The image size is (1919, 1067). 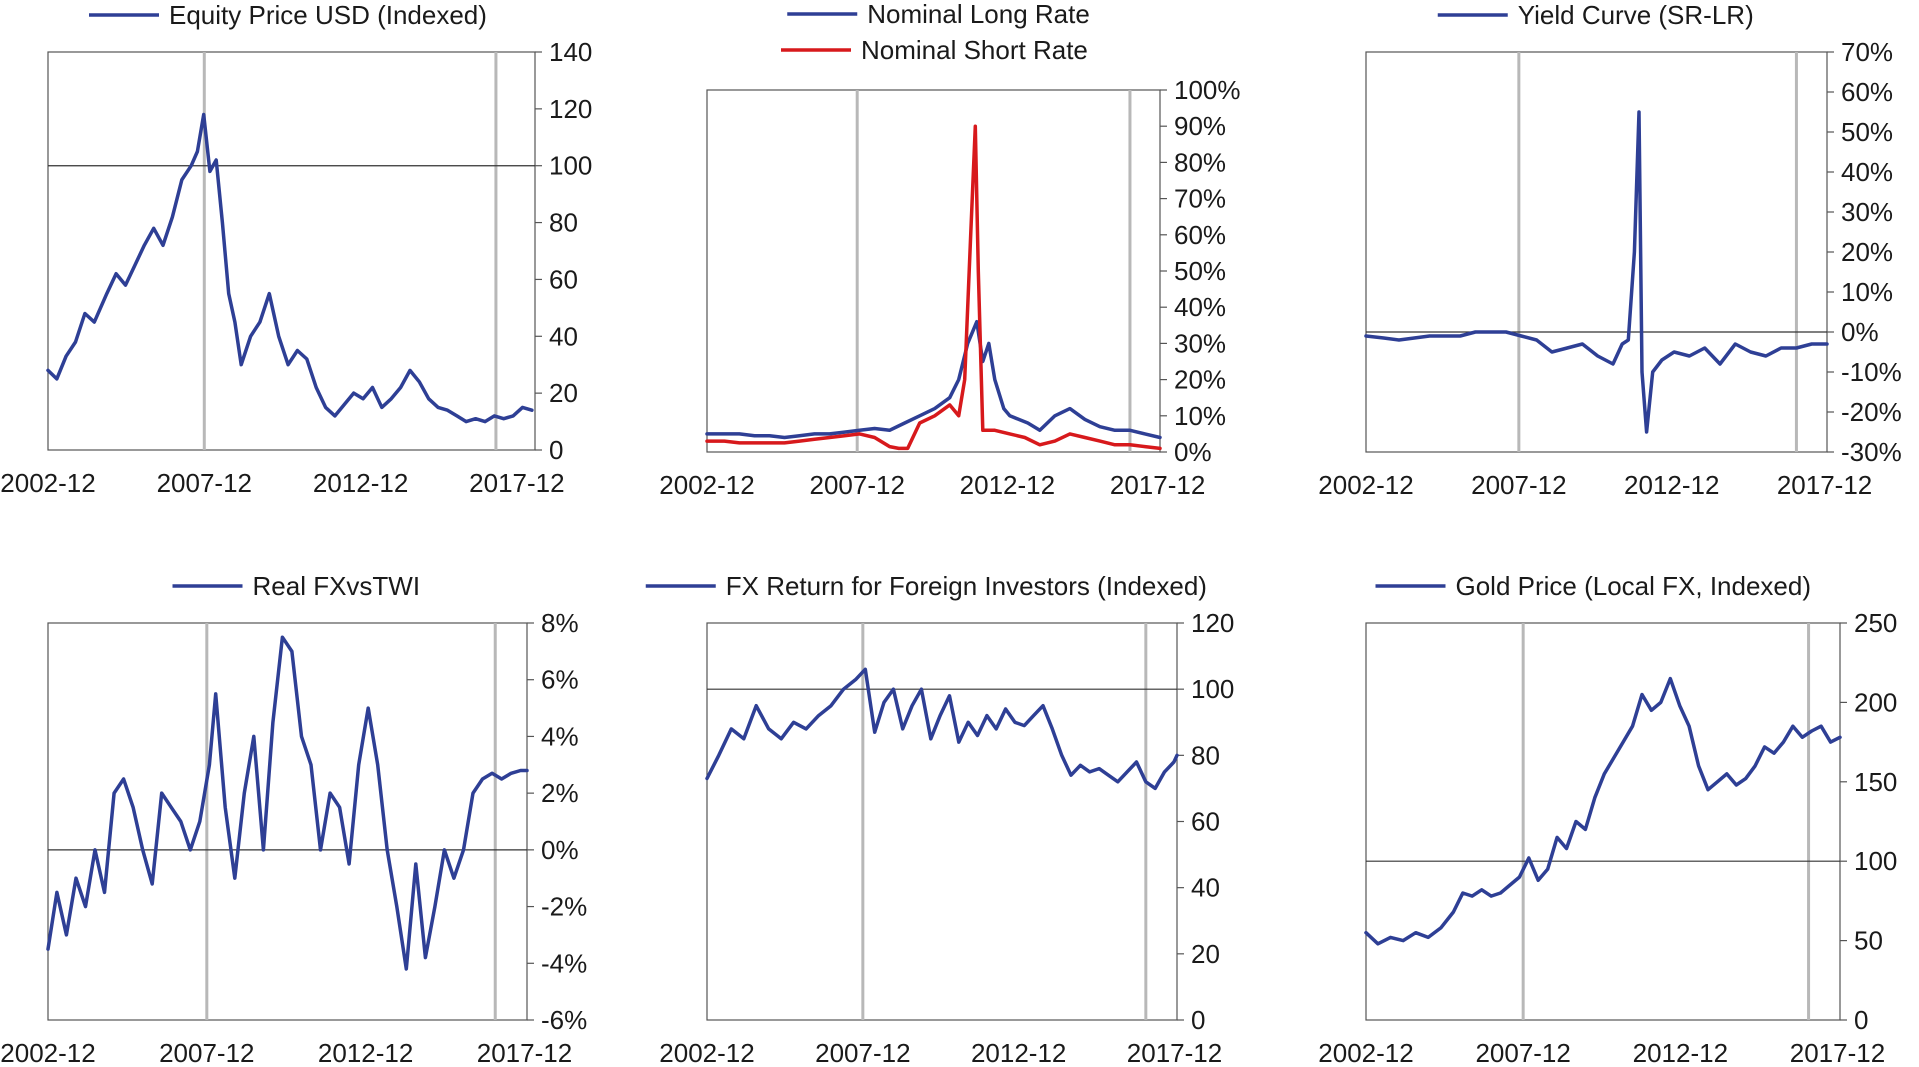 I want to click on legend-label: Yield Curve (SR-LR), so click(x=1636, y=15).